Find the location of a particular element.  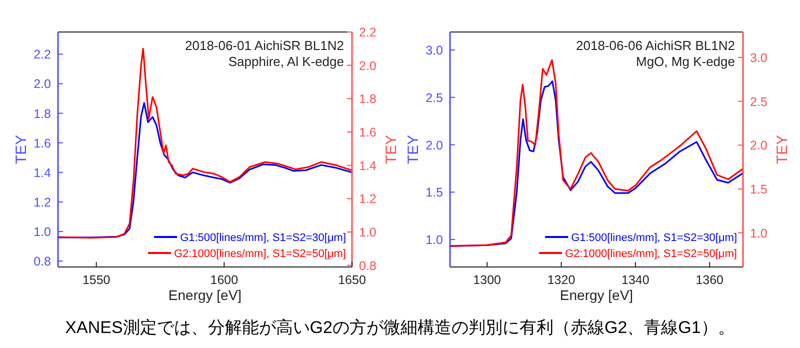

x-tick-label: 1600 is located at coordinates (224, 280).